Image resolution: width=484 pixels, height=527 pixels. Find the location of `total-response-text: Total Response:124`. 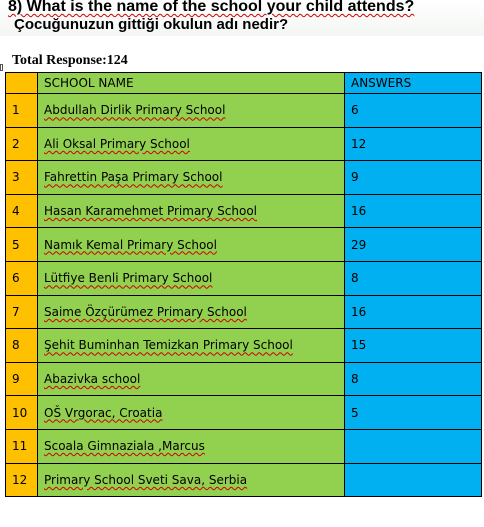

total-response-text: Total Response:124 is located at coordinates (70, 60).